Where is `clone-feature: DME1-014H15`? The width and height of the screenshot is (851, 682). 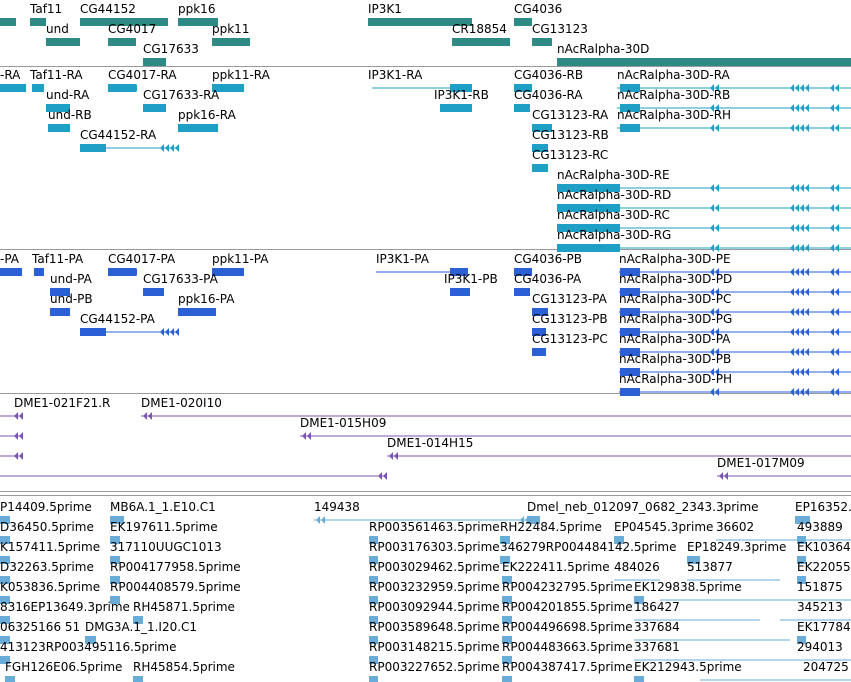
clone-feature: DME1-014H15 is located at coordinates (425, 449).